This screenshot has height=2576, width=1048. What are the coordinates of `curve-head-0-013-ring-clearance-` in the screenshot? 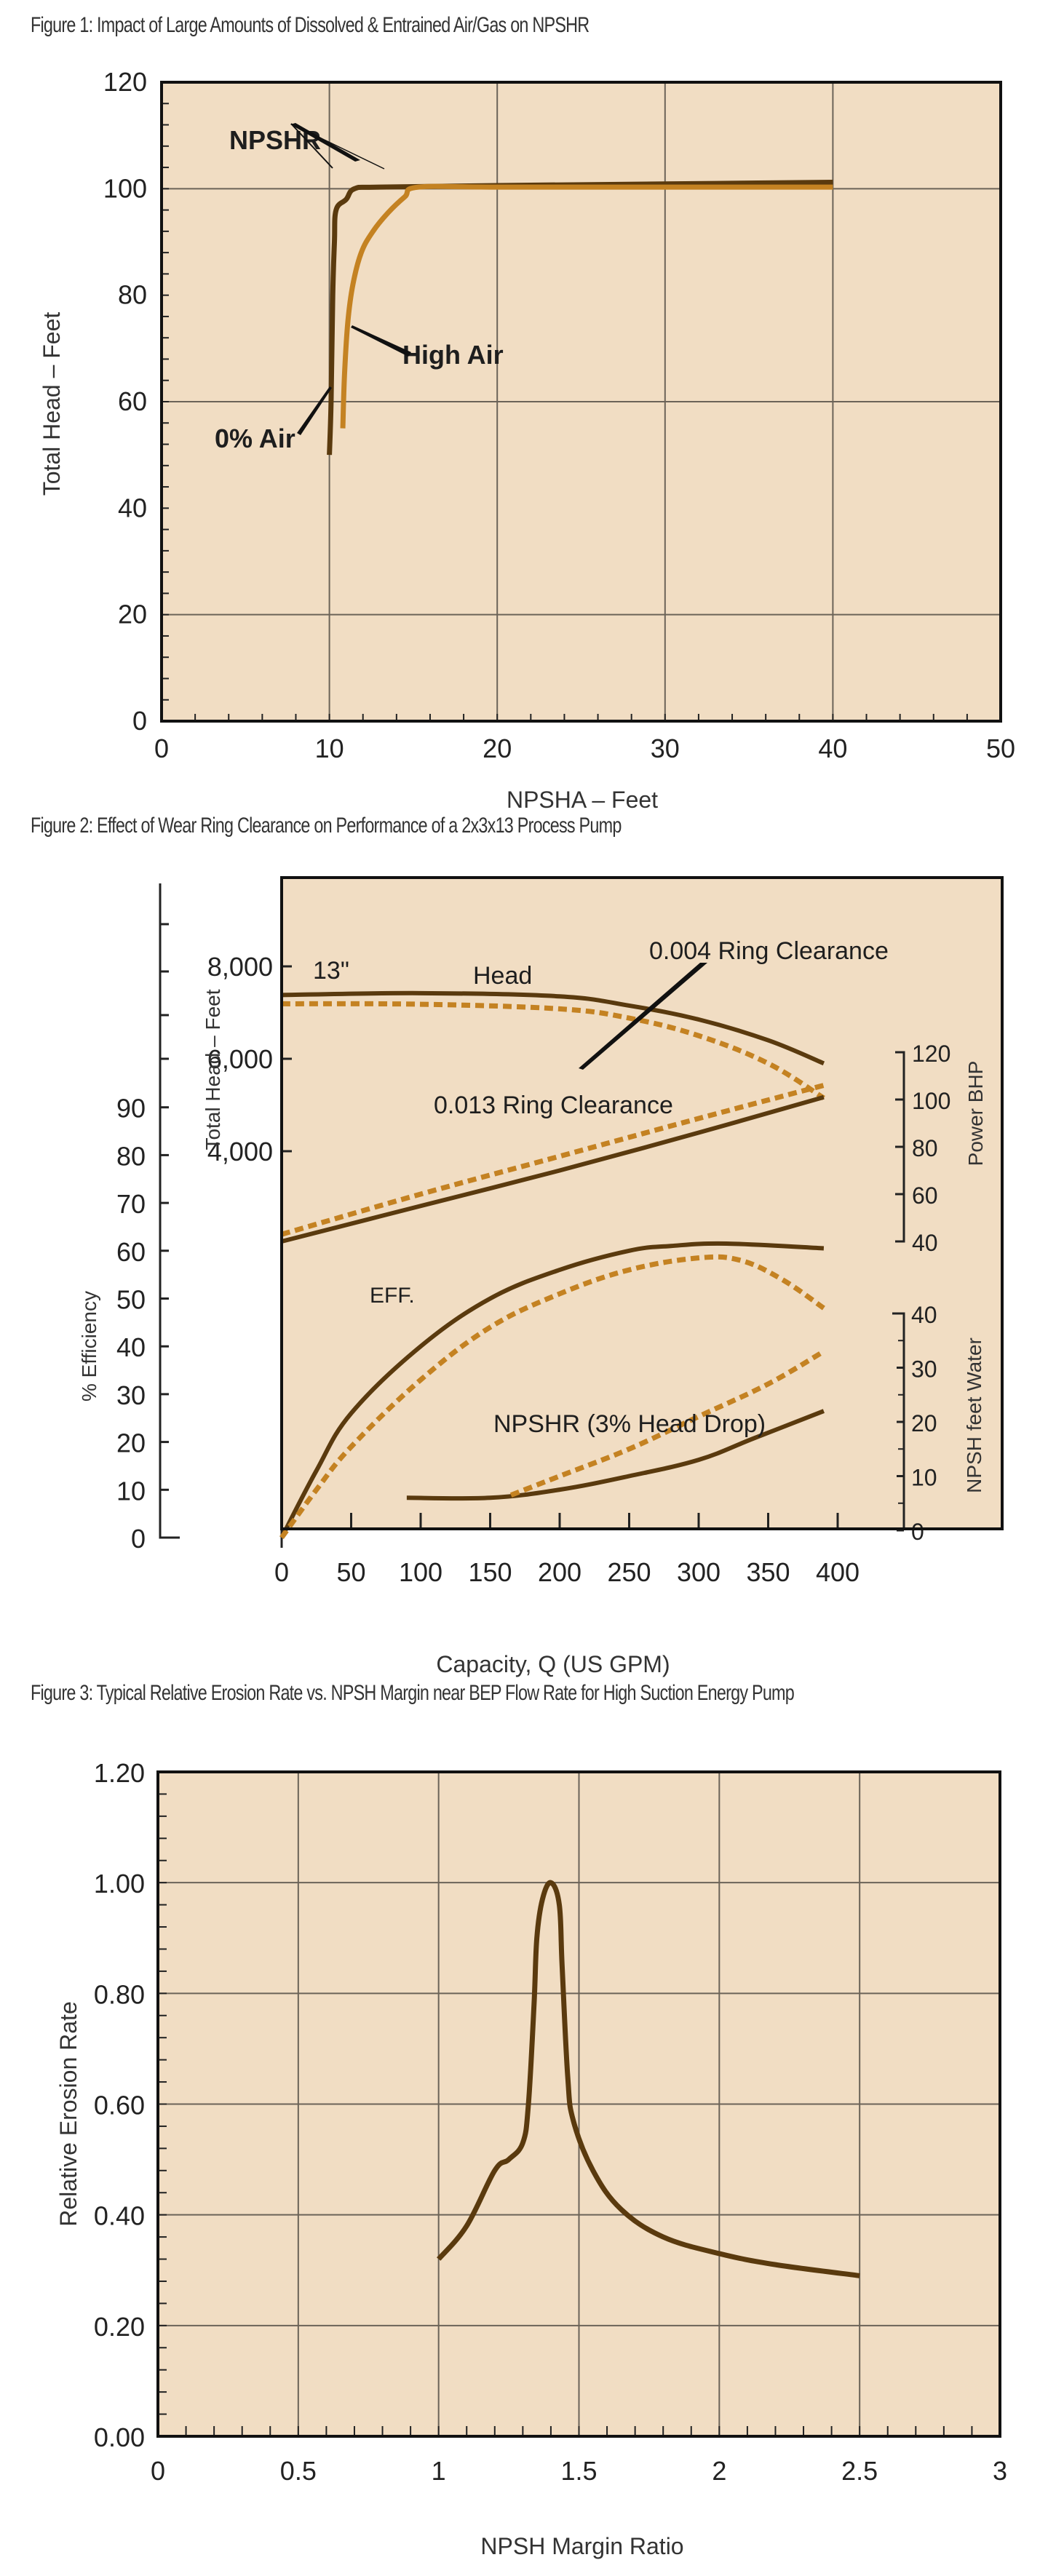 It's located at (553, 1050).